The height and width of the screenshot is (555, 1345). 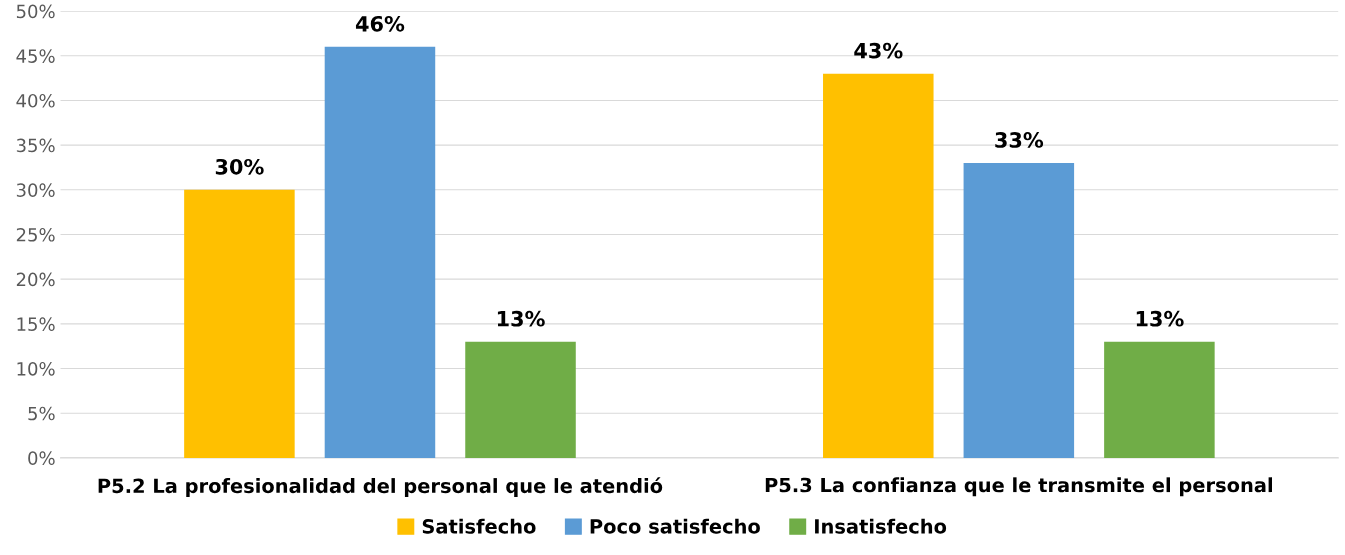 What do you see at coordinates (675, 526) in the screenshot?
I see `legend-label: Poco satisfecho` at bounding box center [675, 526].